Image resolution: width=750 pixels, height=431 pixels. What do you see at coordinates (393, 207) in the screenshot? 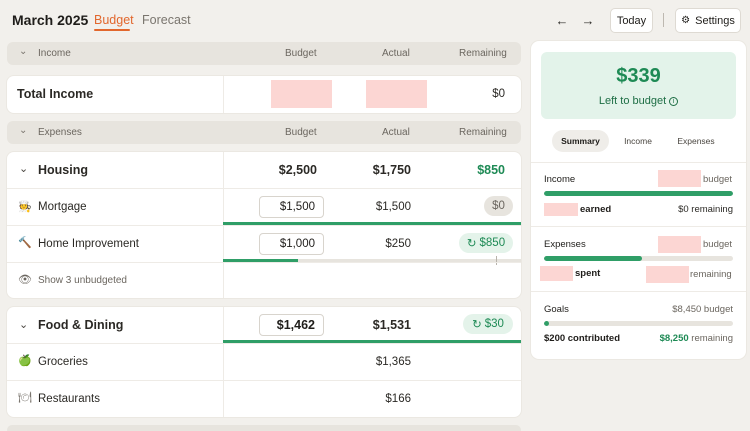
I see `category-actual: $1,500` at bounding box center [393, 207].